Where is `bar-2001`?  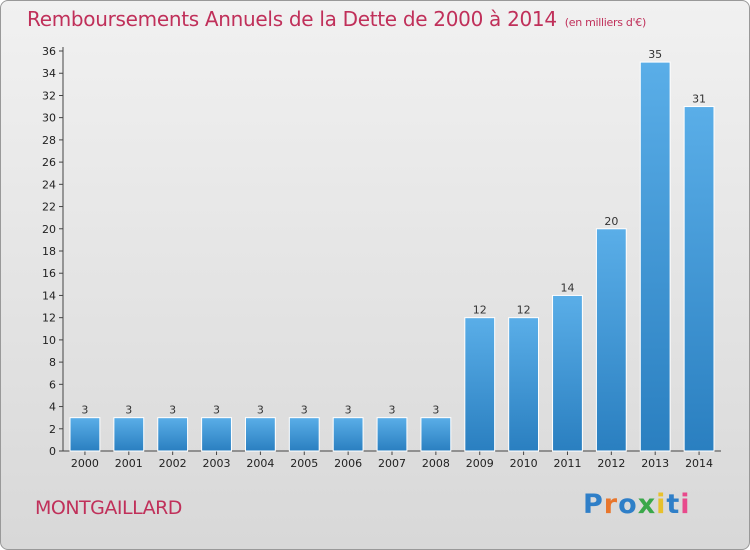 bar-2001 is located at coordinates (129, 434).